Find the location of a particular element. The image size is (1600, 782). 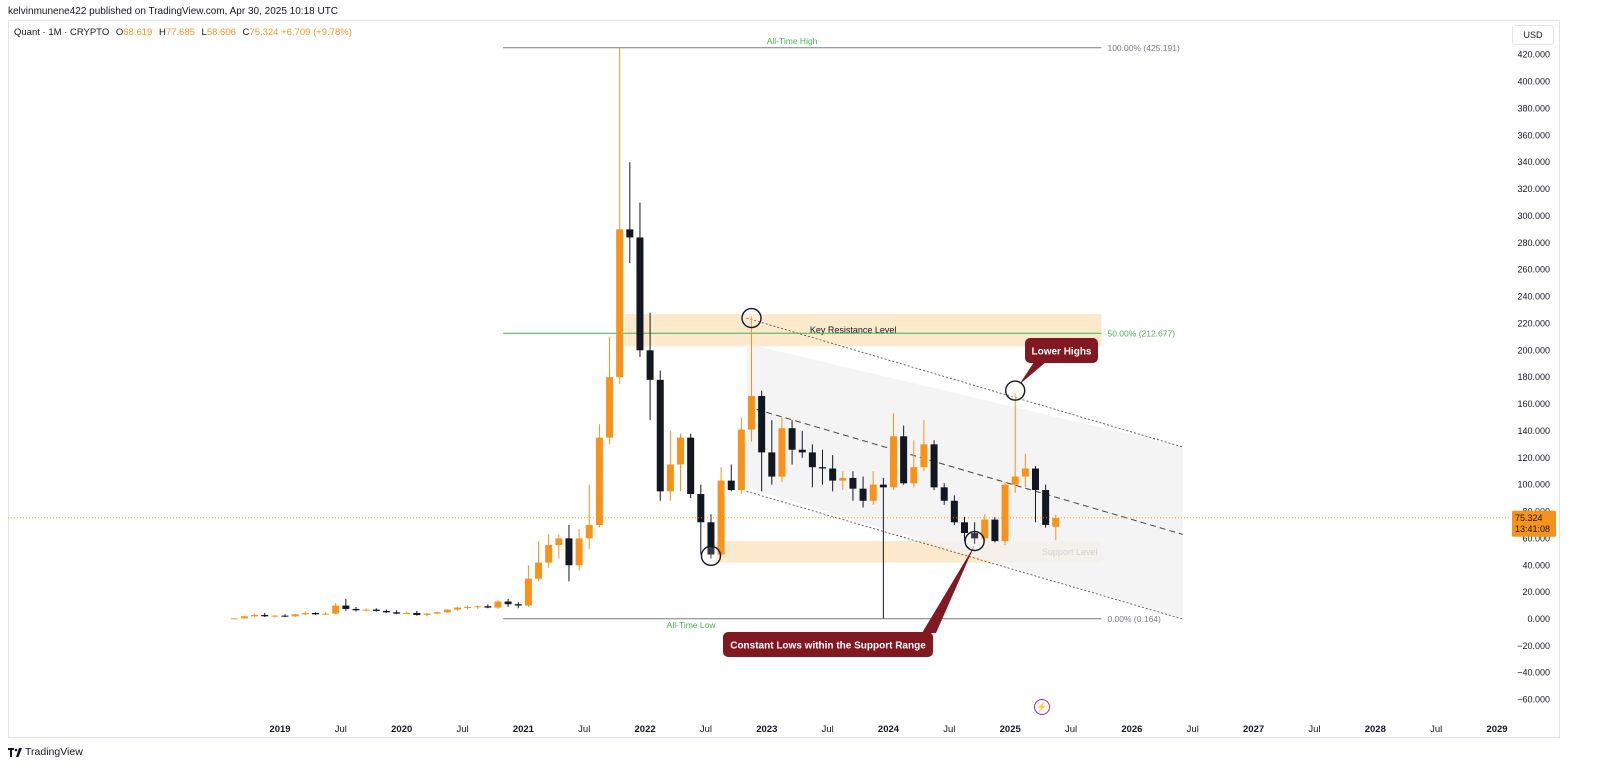

y-tick-label: 180.000 is located at coordinates (1533, 377).